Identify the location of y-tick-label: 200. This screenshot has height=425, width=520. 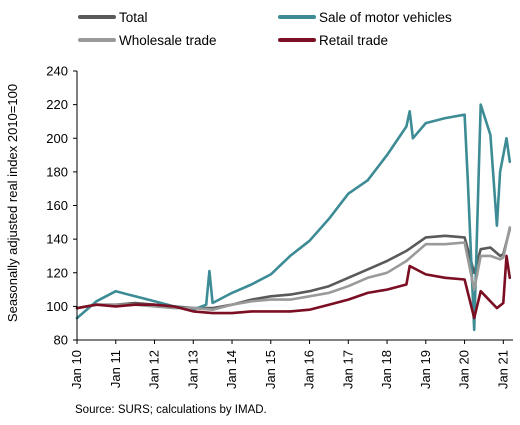
(57, 138).